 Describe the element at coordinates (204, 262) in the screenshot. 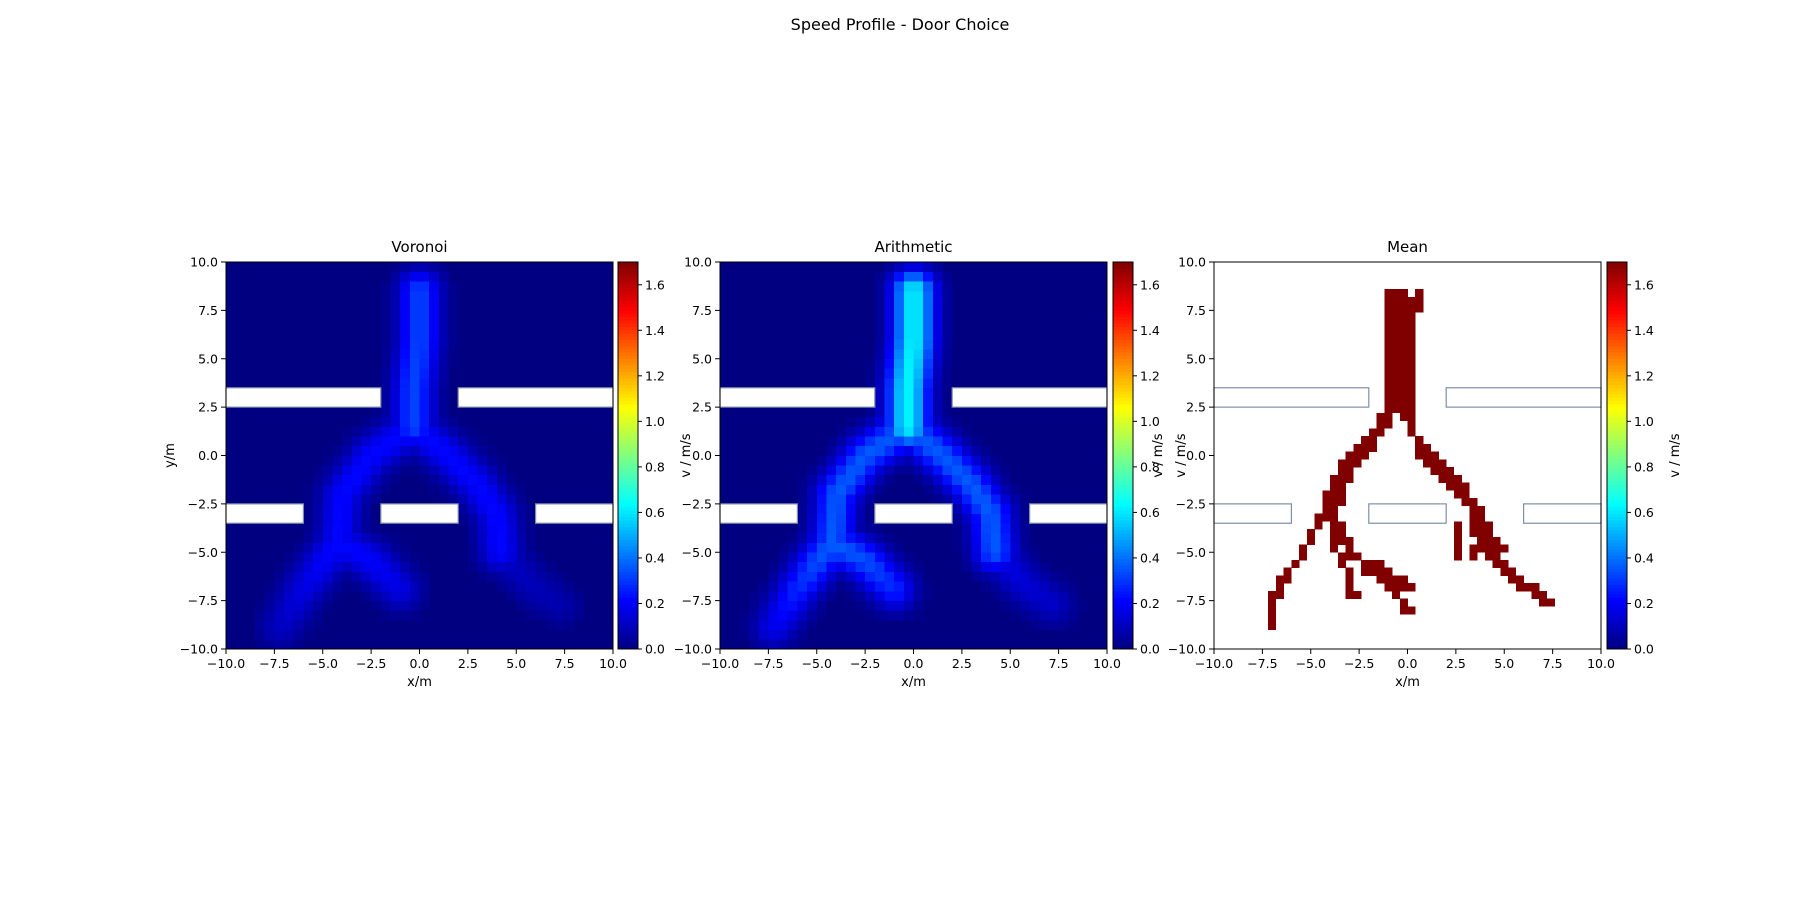

I see `y-tick-label: 10.0` at that location.